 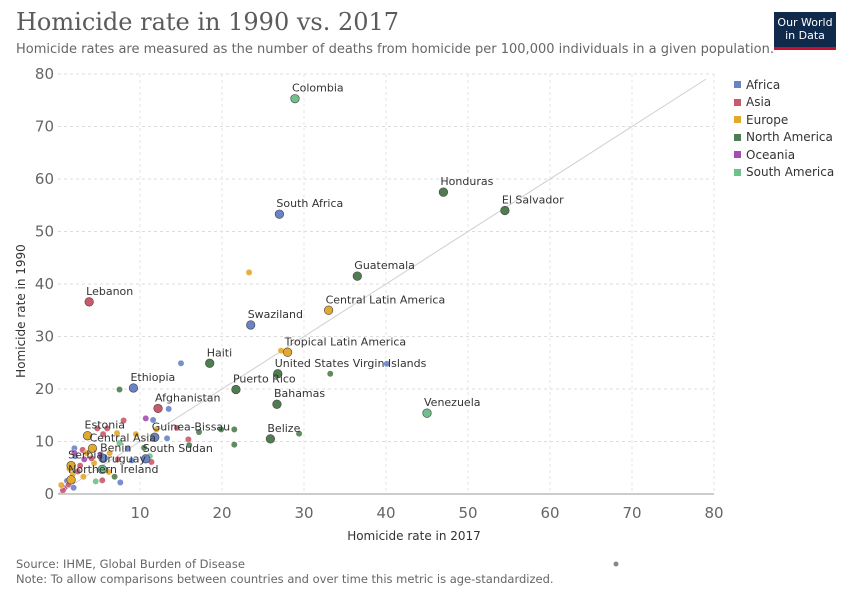 I want to click on legend-item: Africa, so click(x=784, y=85).